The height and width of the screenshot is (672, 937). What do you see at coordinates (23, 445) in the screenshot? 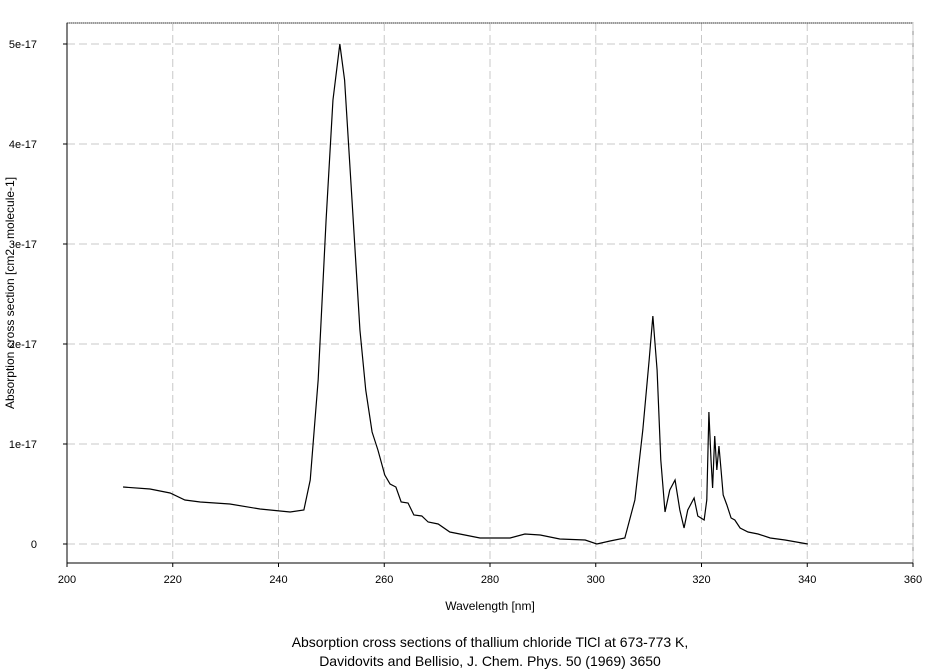
I see `y-tick-label: 1e-17` at bounding box center [23, 445].